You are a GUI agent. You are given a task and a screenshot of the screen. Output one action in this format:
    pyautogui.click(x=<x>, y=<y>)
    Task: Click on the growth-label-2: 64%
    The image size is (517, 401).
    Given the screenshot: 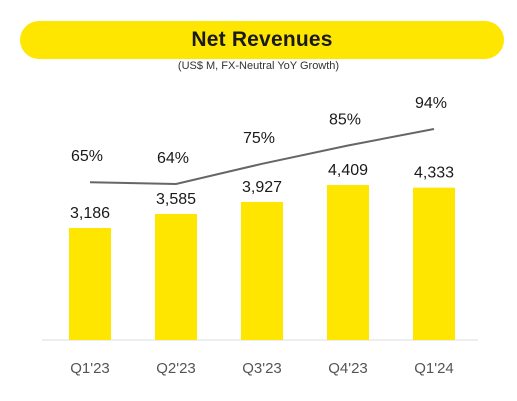 What is the action you would take?
    pyautogui.click(x=173, y=158)
    